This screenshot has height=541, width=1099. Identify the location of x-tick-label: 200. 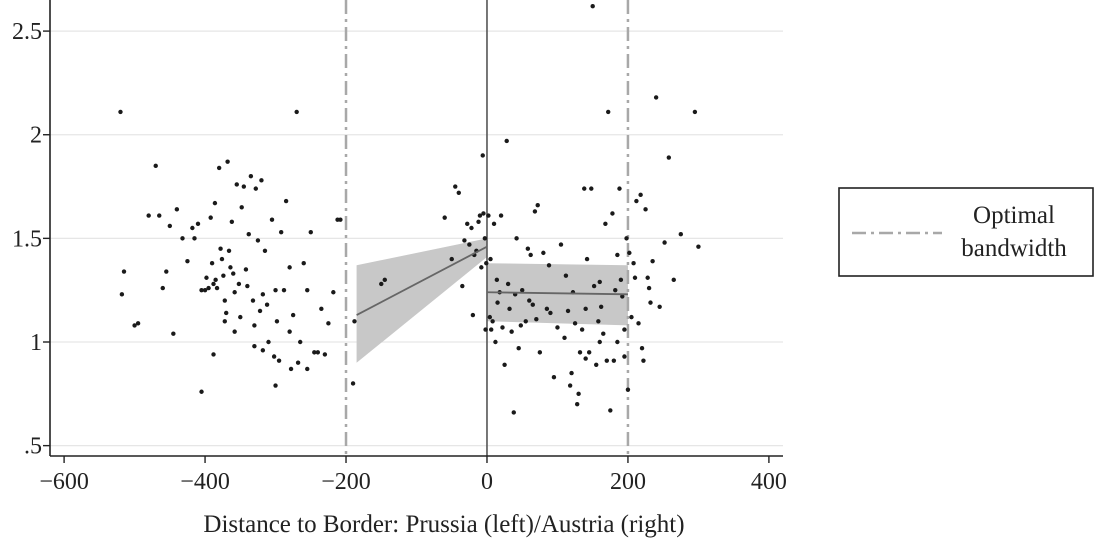
(628, 482).